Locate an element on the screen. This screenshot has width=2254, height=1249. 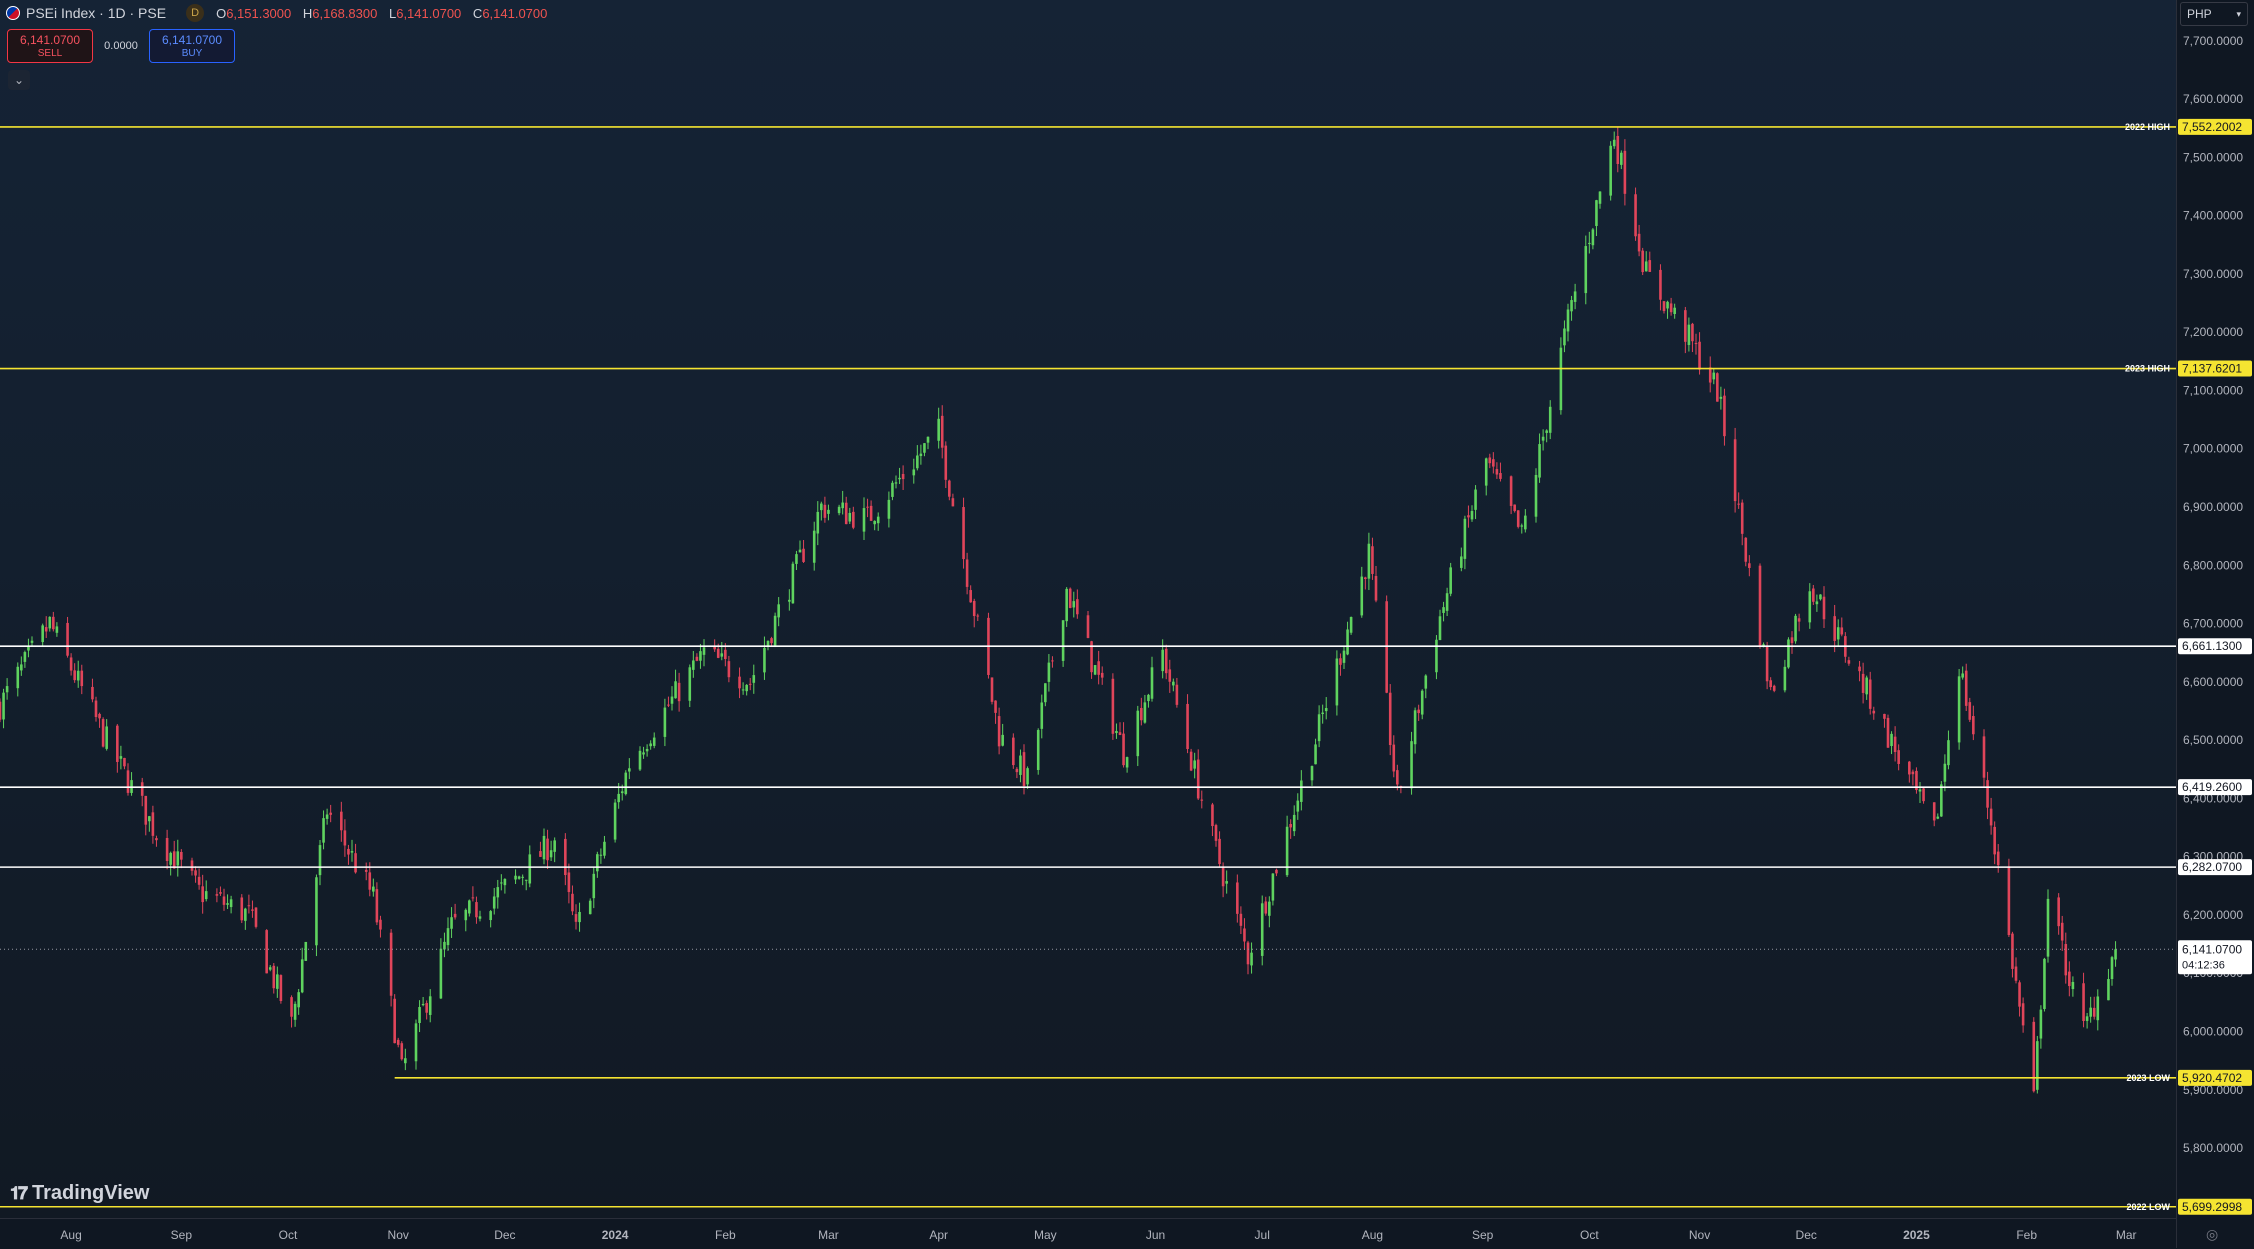
y-tick-label: 6,700.0000 is located at coordinates (2213, 624).